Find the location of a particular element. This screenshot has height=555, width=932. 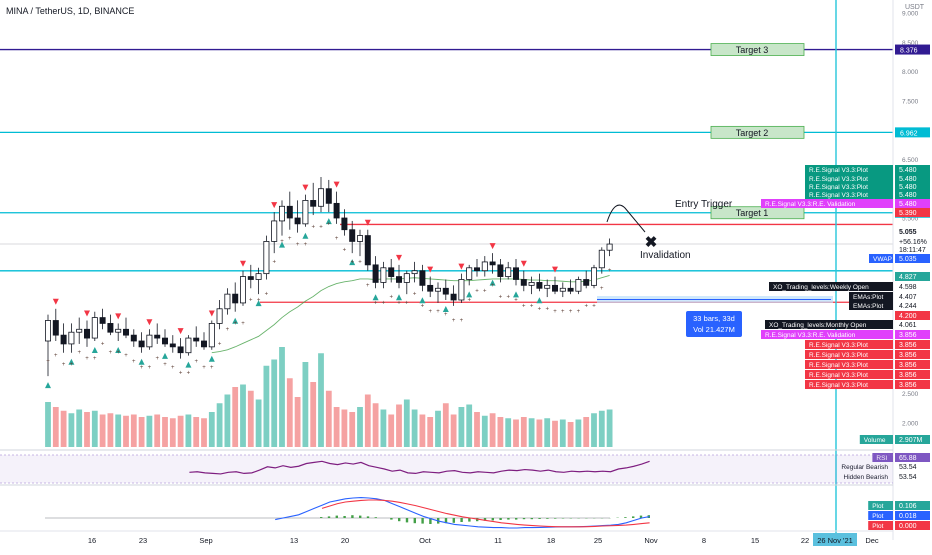

pane-name: Volume is located at coordinates (875, 440).